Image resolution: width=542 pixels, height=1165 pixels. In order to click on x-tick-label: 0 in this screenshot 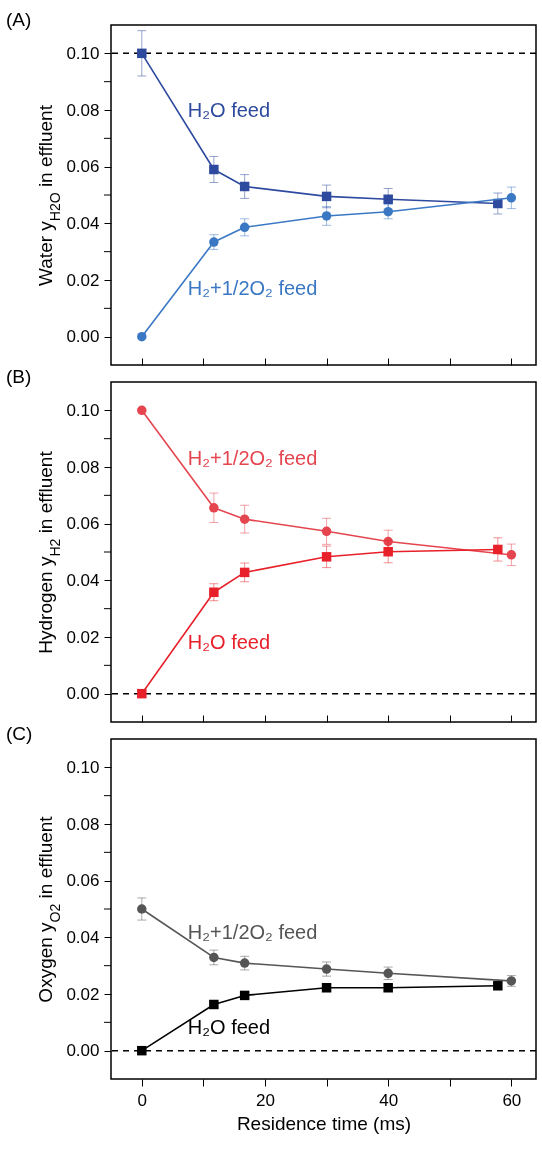, I will do `click(142, 1100)`.